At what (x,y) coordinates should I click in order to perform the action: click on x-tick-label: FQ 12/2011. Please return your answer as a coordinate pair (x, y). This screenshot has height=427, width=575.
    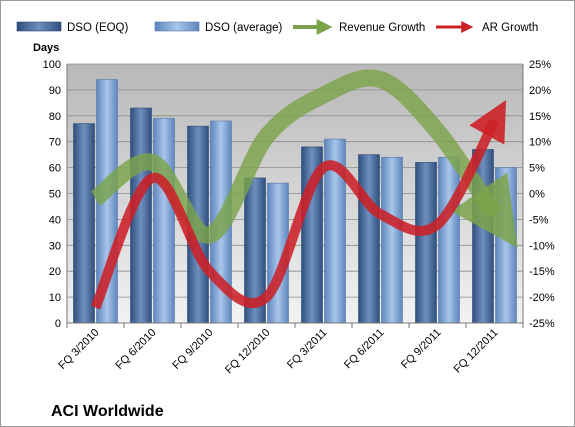
    Looking at the image, I should click on (476, 351).